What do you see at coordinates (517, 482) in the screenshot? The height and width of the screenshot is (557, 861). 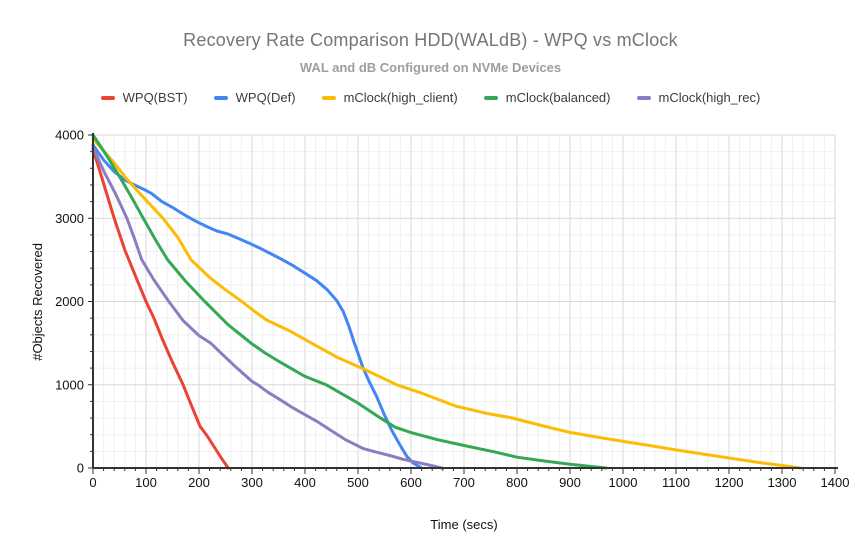 I see `x-tick-label: 800` at bounding box center [517, 482].